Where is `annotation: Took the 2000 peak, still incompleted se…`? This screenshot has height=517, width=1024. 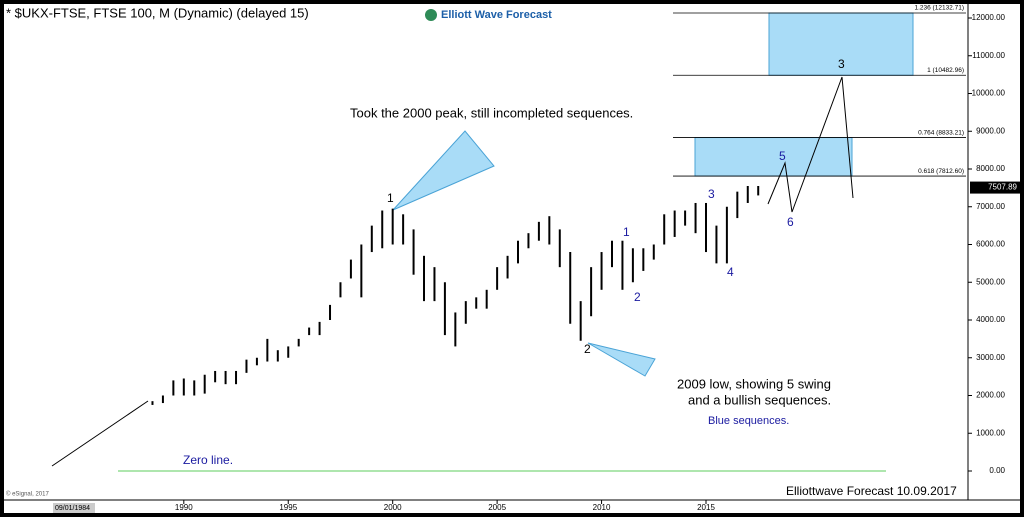
annotation: Took the 2000 peak, still incompleted se… is located at coordinates (491, 112).